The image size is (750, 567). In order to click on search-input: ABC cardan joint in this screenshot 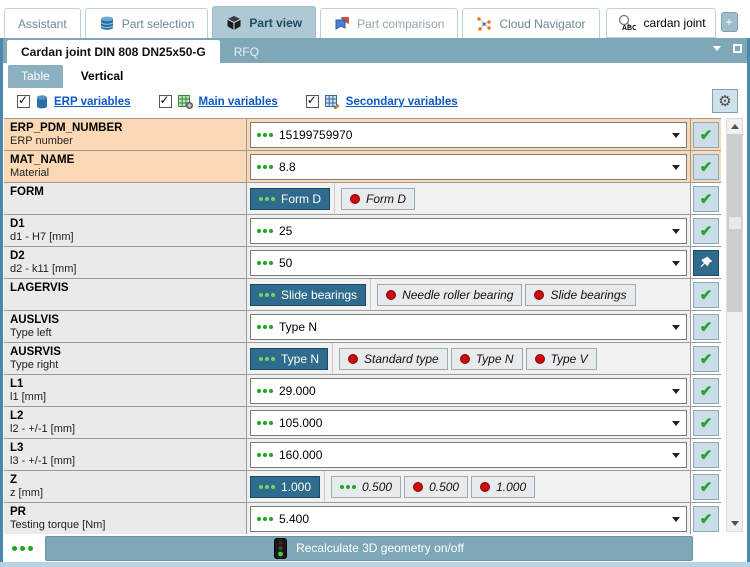, I will do `click(660, 23)`.